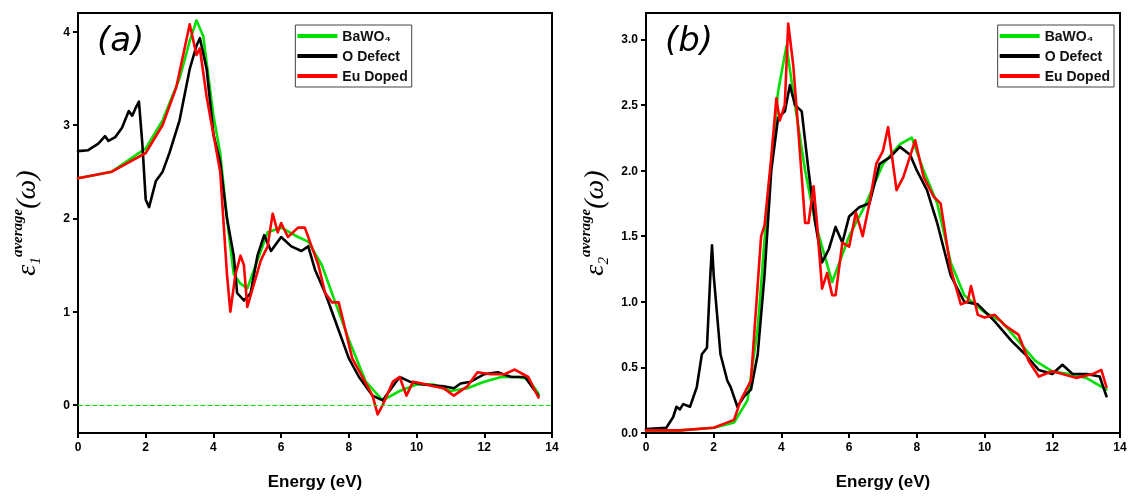  I want to click on chart-title: (a), so click(121, 39).